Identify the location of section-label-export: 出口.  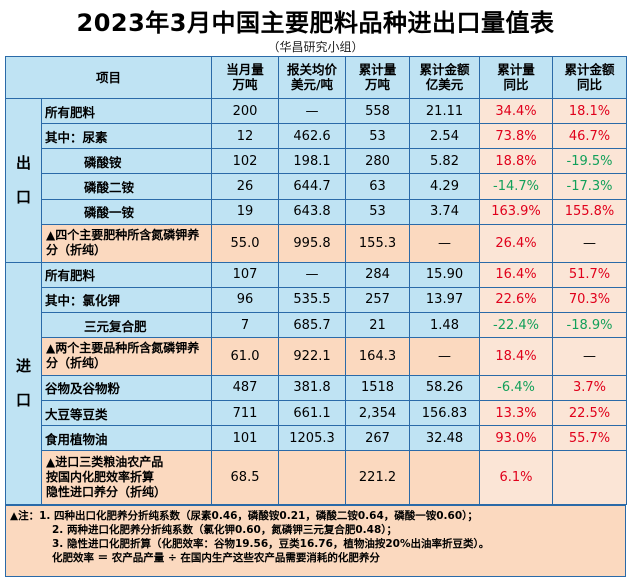
(23, 180).